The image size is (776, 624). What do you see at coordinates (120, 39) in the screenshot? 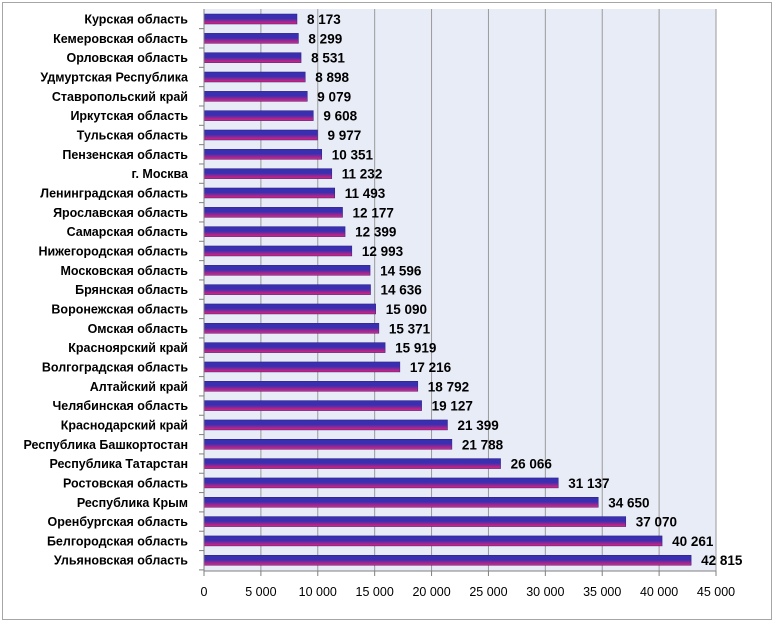
I see `category-label: Кемеровская область` at bounding box center [120, 39].